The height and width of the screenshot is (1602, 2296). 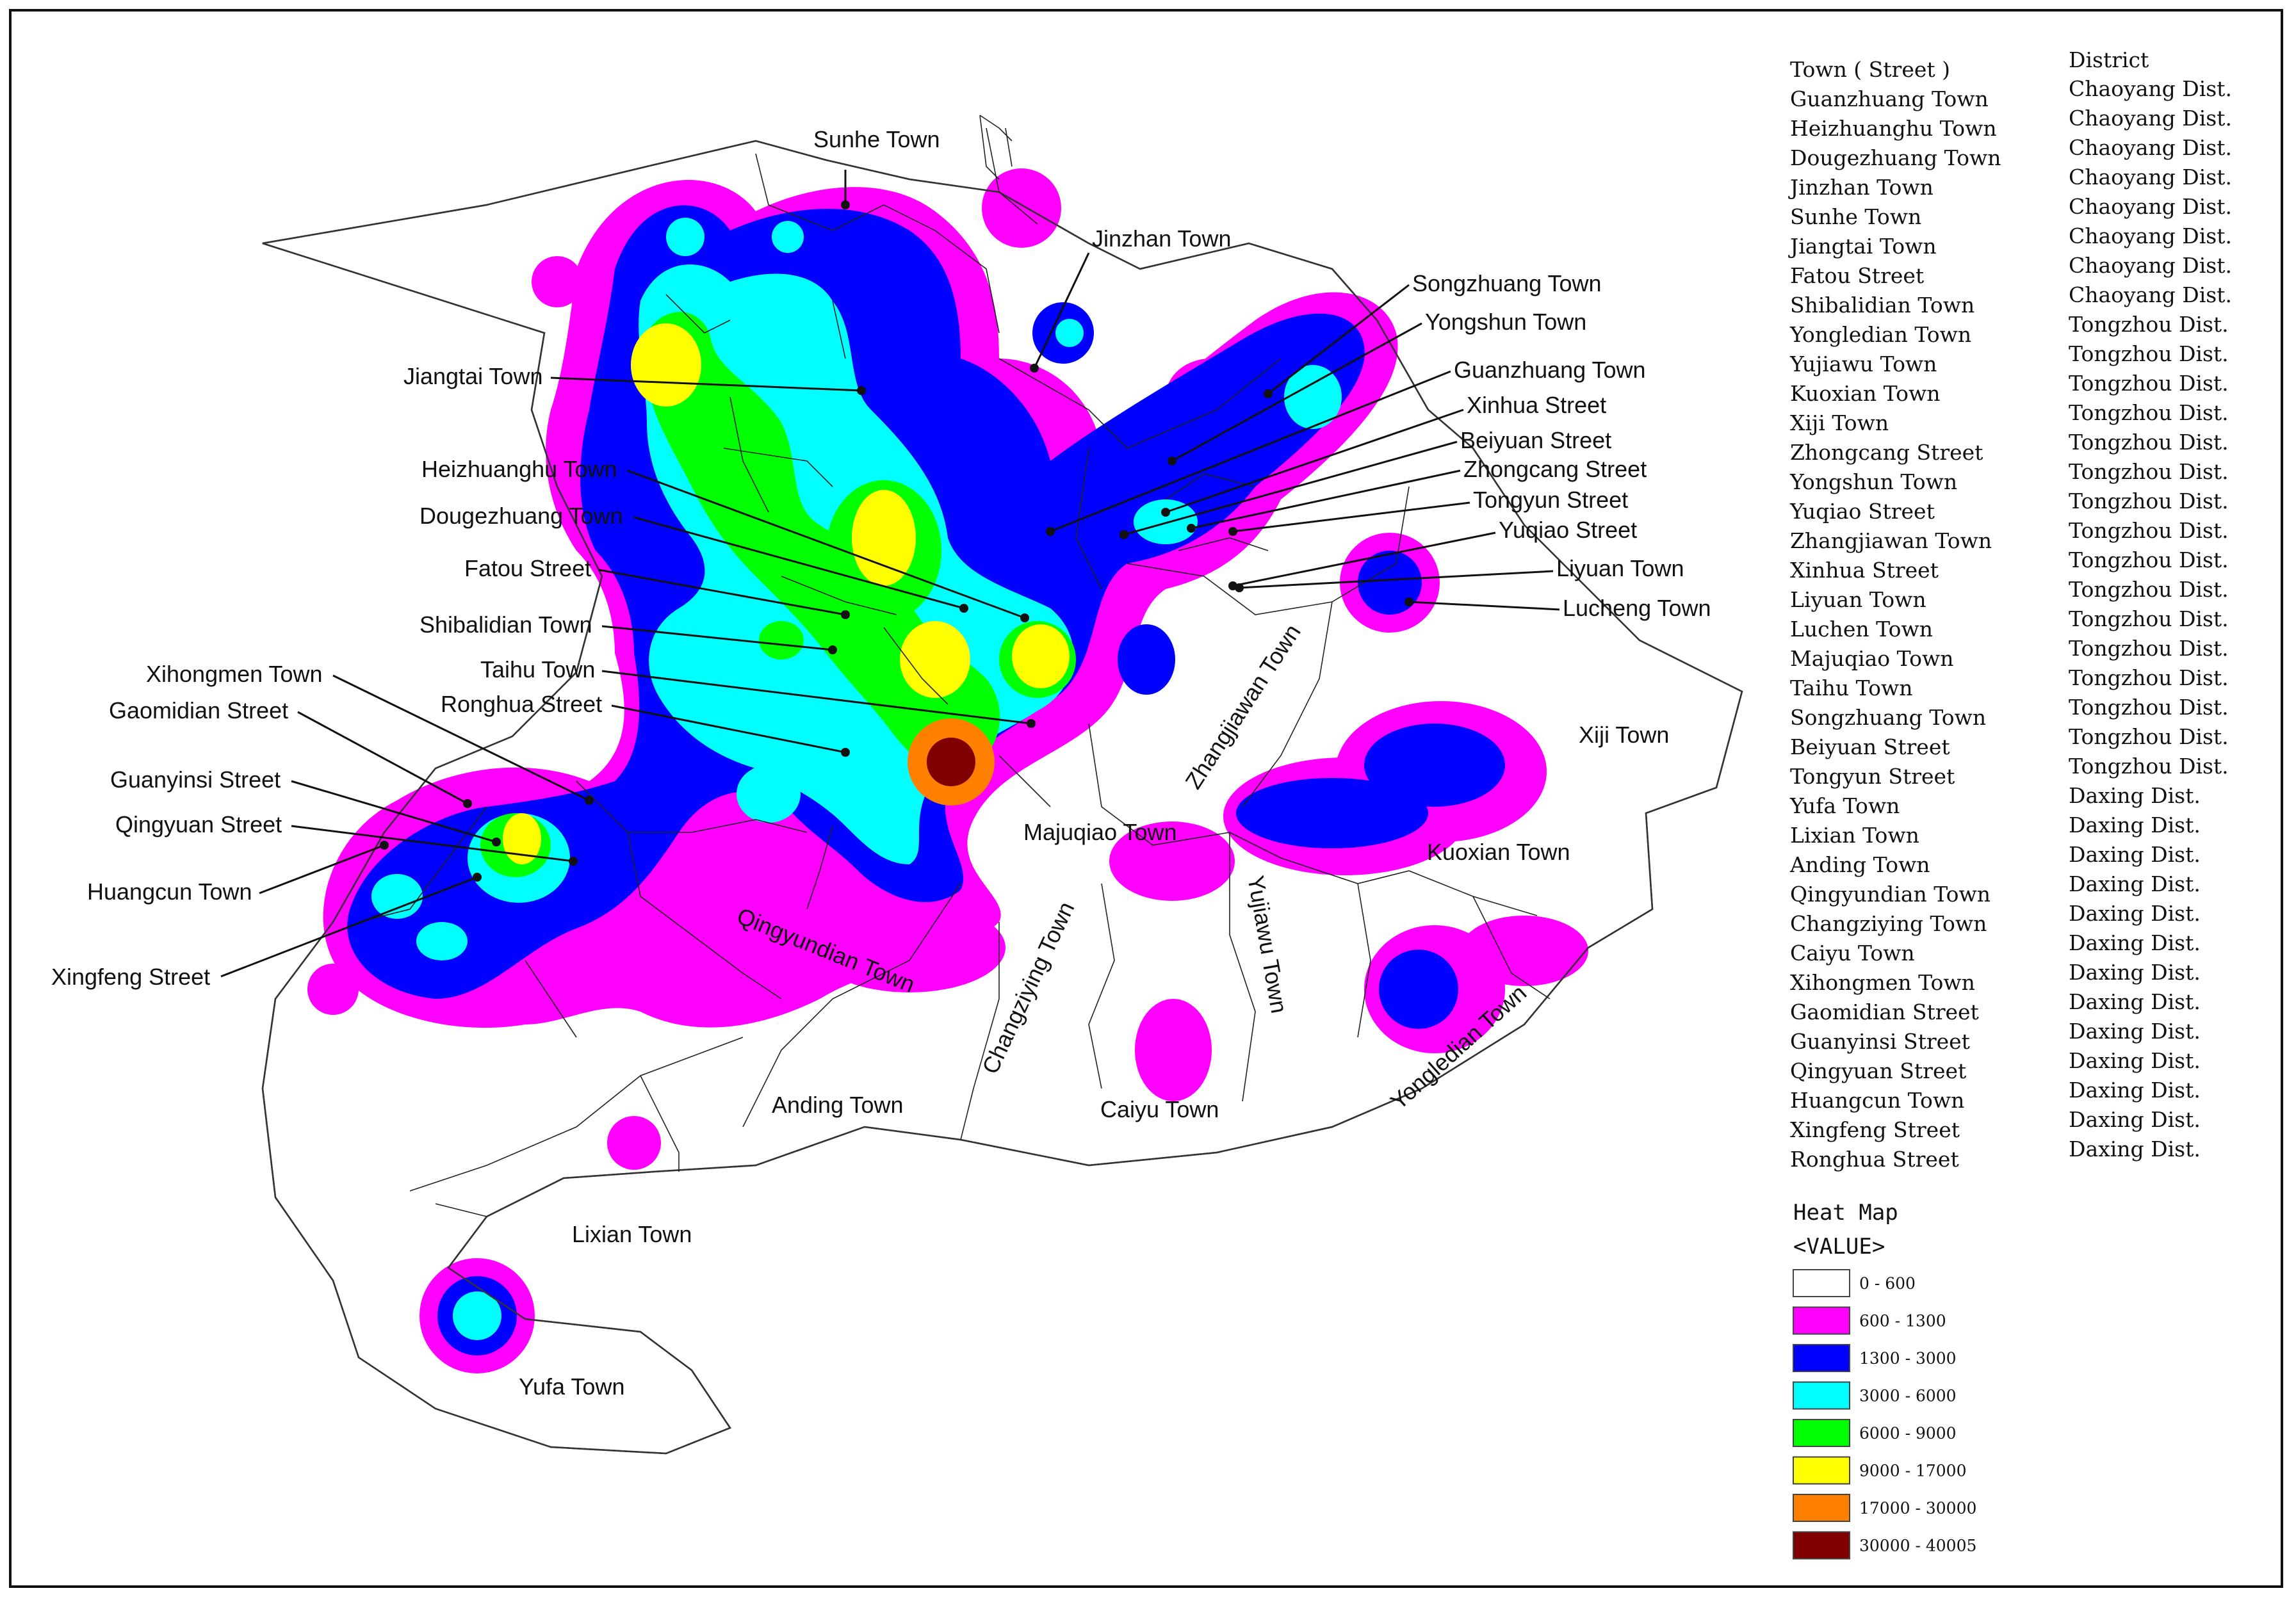 I want to click on map-label-songzhuang: Songzhuang Town, so click(x=1507, y=283).